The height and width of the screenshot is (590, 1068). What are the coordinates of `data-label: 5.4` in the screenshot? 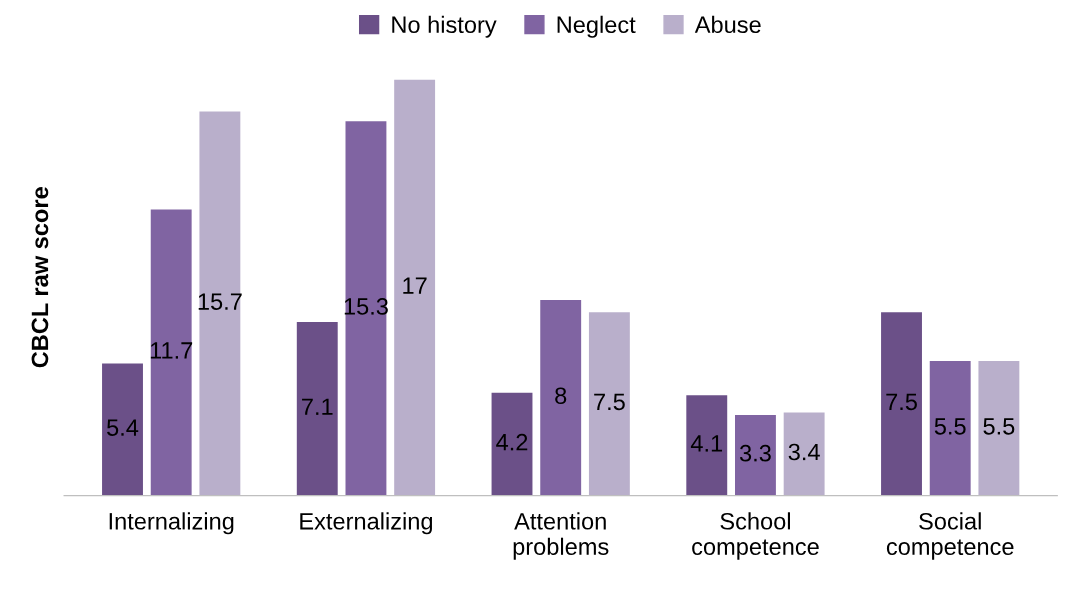 It's located at (123, 427).